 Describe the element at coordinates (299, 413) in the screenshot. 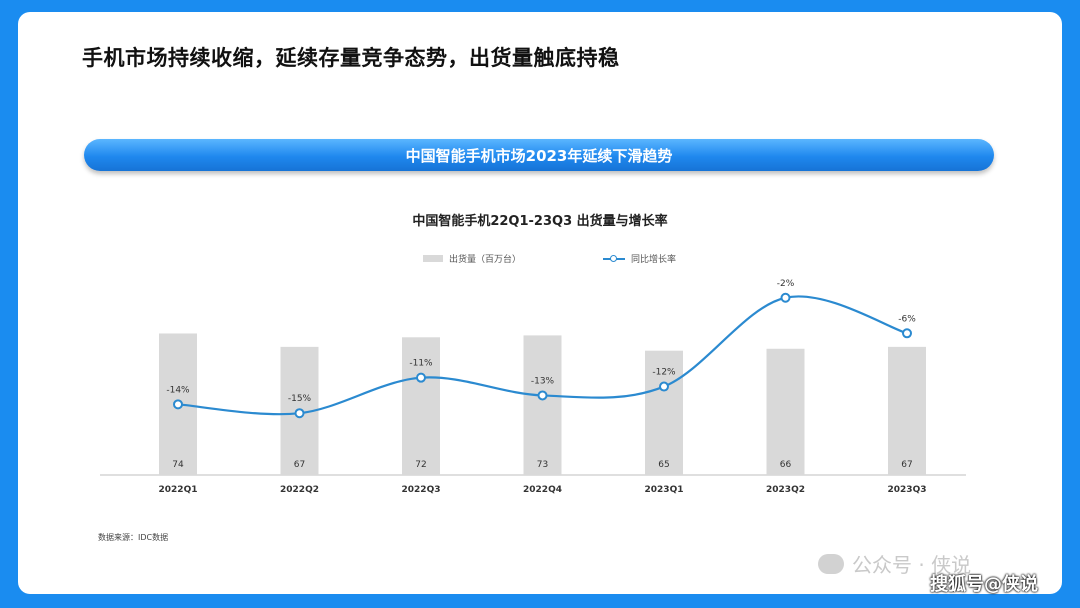

I see `growth-point-2022Q2` at that location.